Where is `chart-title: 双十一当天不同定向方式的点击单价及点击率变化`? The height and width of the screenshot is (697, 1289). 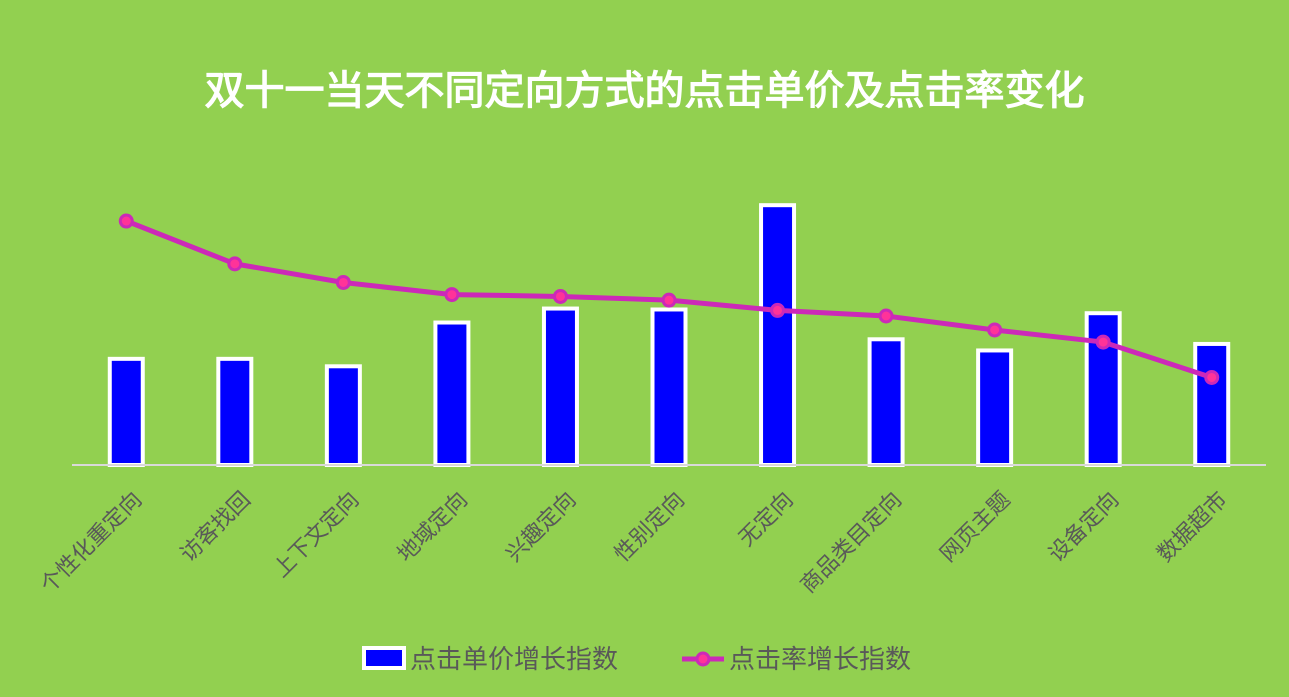 chart-title: 双十一当天不同定向方式的点击单价及点击率变化 is located at coordinates (644, 91).